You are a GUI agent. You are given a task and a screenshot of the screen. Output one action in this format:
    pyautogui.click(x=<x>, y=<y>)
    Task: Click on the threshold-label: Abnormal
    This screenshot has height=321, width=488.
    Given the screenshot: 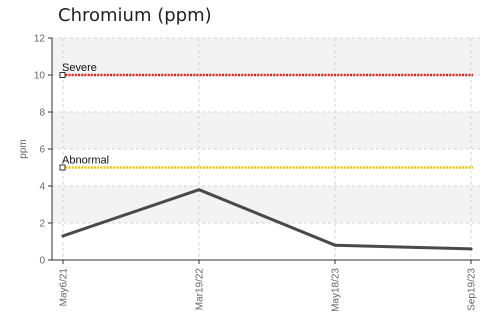 What is the action you would take?
    pyautogui.click(x=85, y=161)
    